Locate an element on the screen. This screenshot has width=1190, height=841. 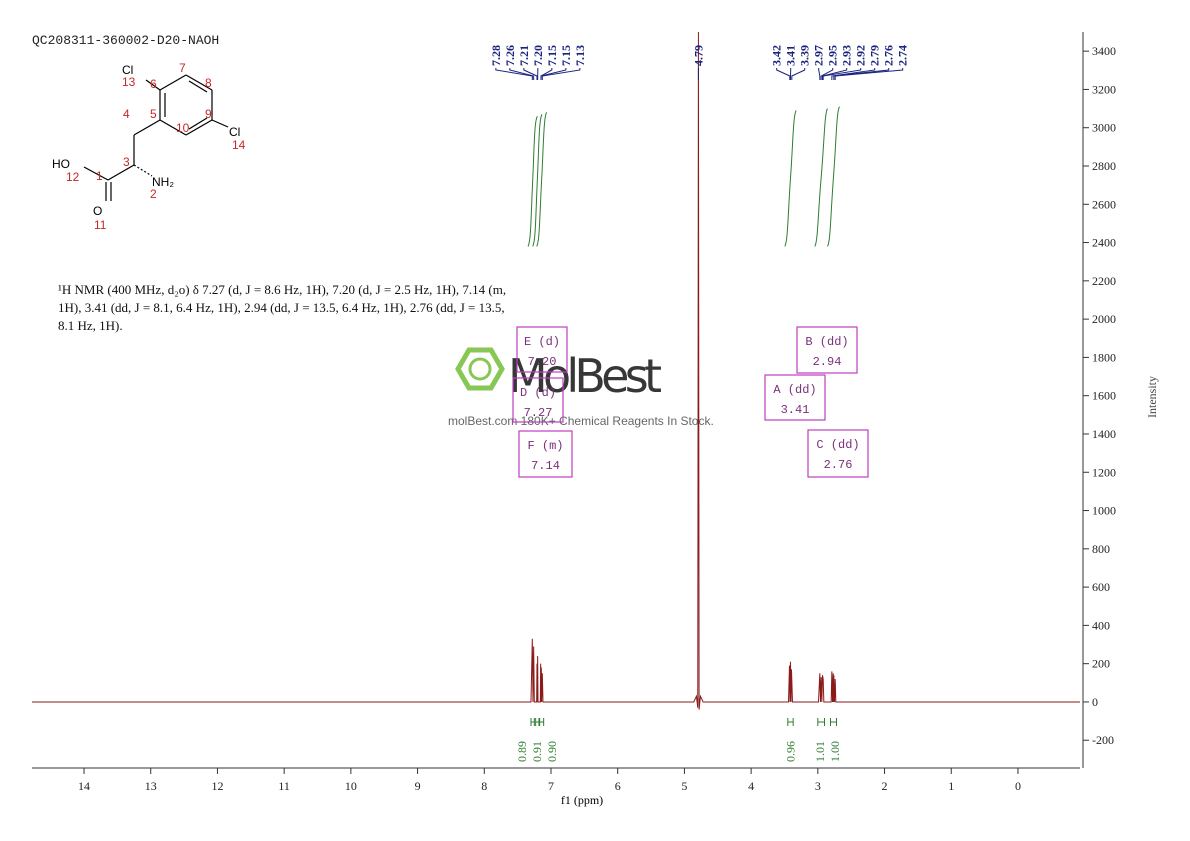
y-tick-label: 1000 is located at coordinates (1104, 511).